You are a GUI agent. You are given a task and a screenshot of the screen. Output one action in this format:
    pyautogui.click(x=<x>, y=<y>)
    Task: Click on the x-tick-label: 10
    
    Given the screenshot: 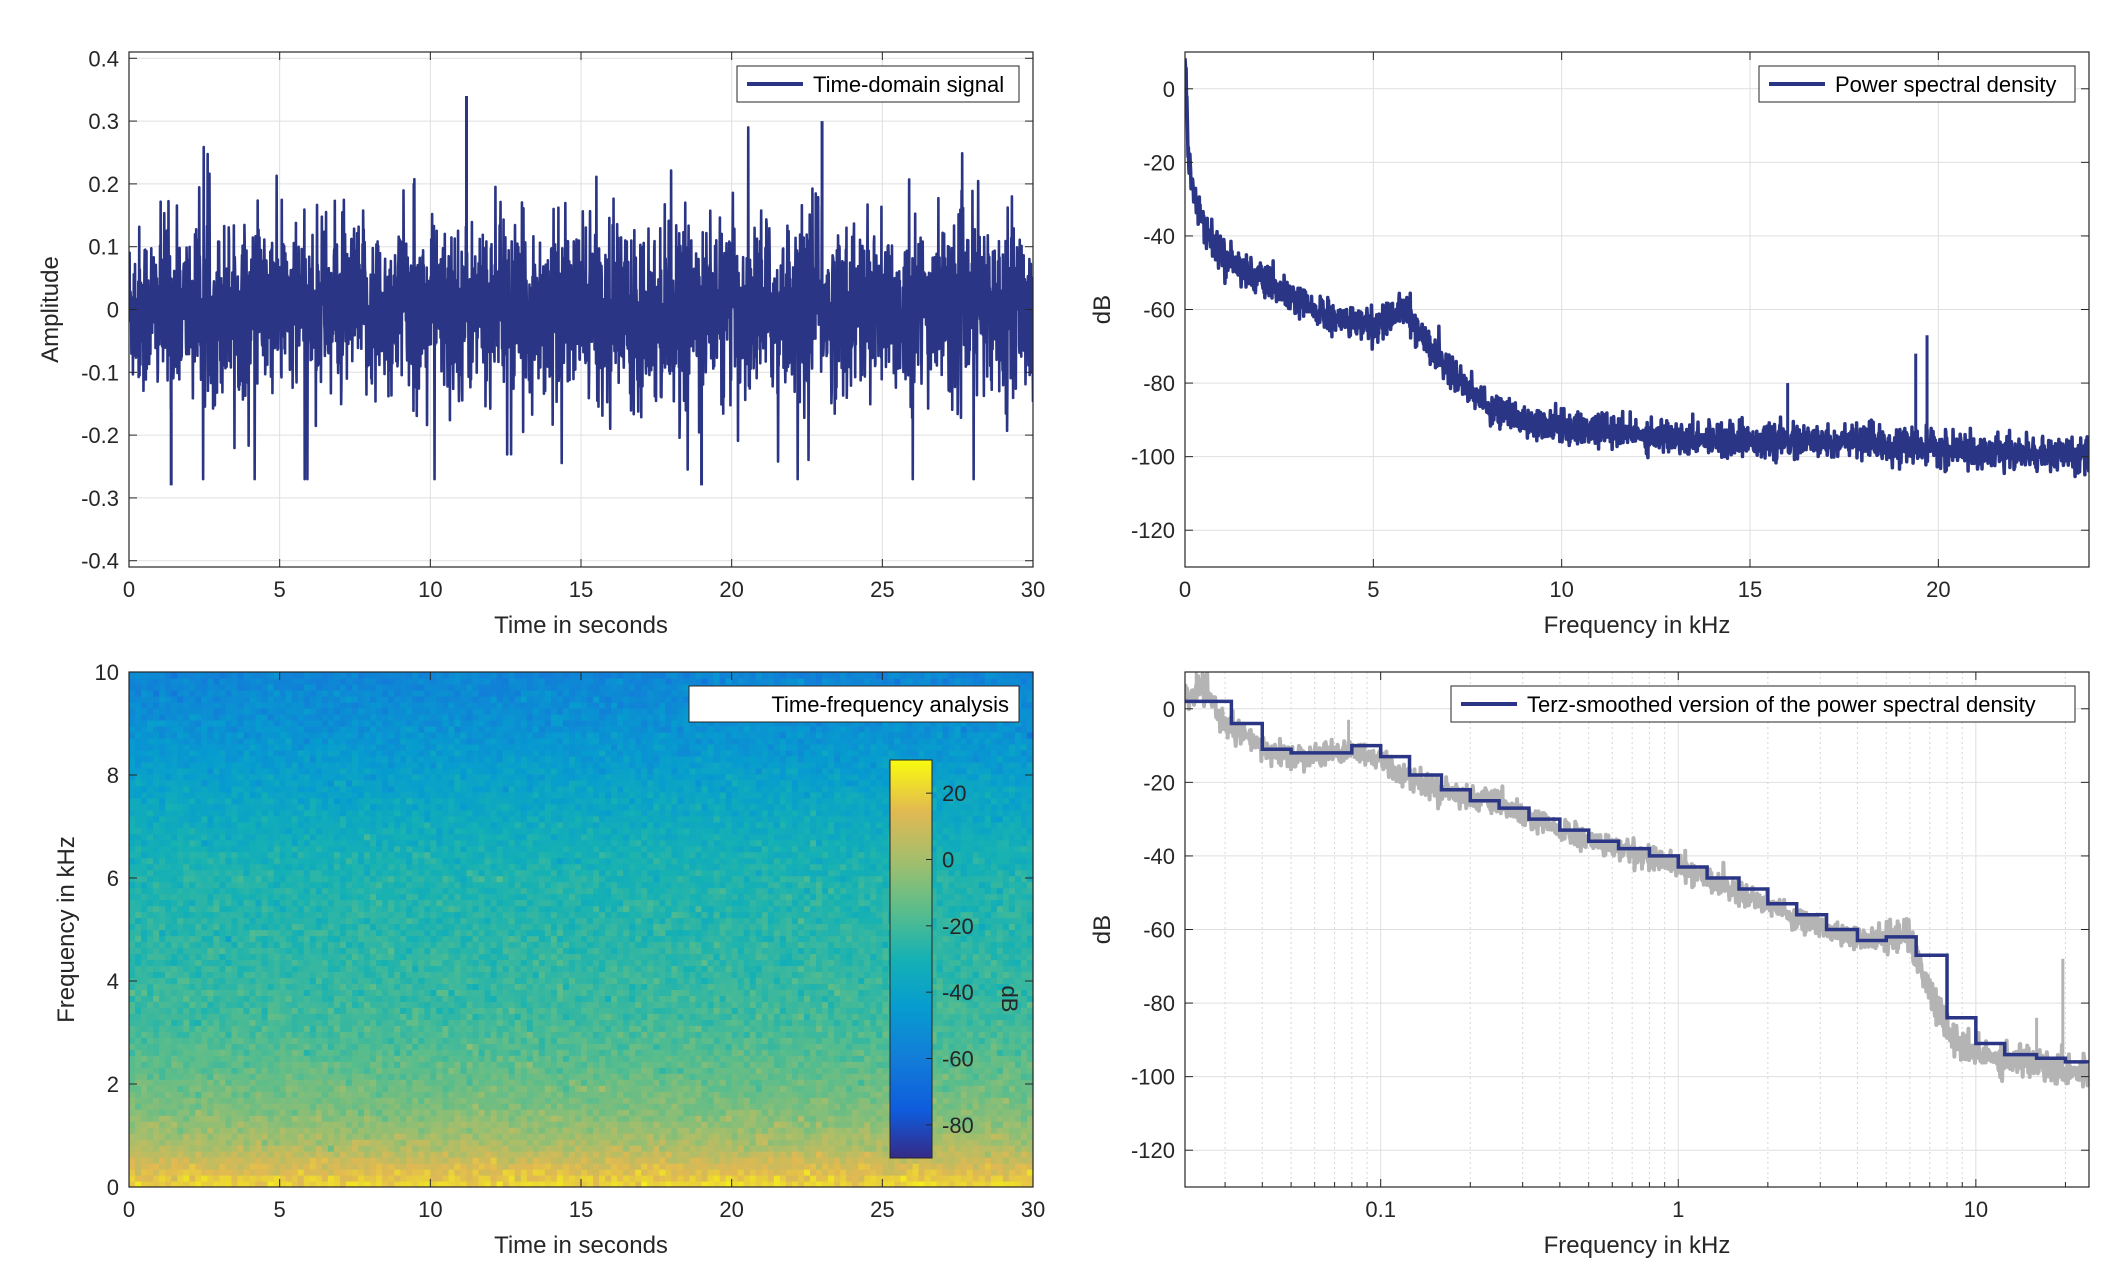 What is the action you would take?
    pyautogui.click(x=1561, y=589)
    